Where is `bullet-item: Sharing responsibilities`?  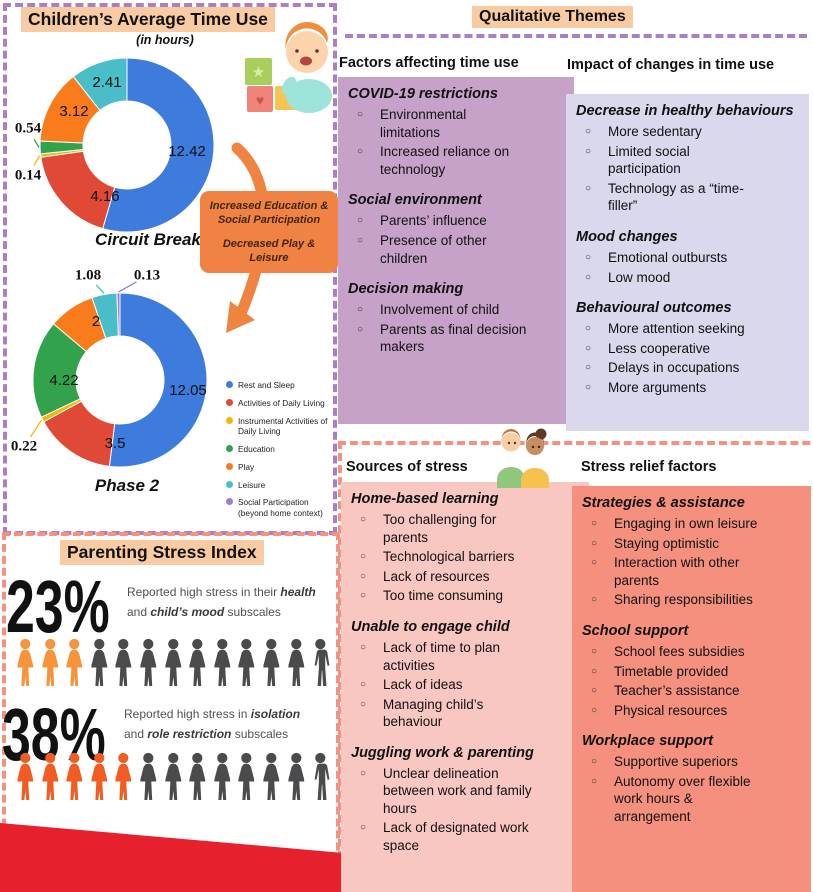 bullet-item: Sharing responsibilities is located at coordinates (672, 600).